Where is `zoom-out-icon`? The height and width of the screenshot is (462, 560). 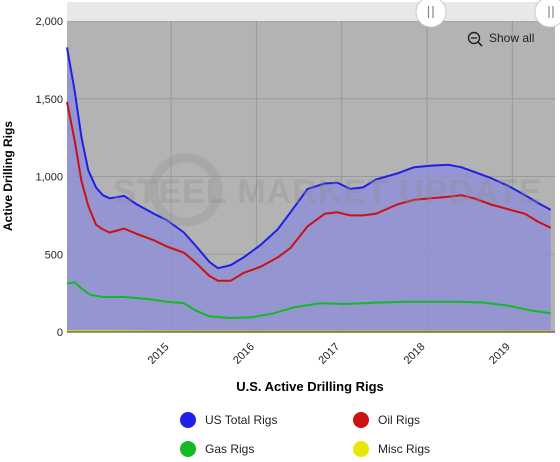
zoom-out-icon is located at coordinates (474, 38).